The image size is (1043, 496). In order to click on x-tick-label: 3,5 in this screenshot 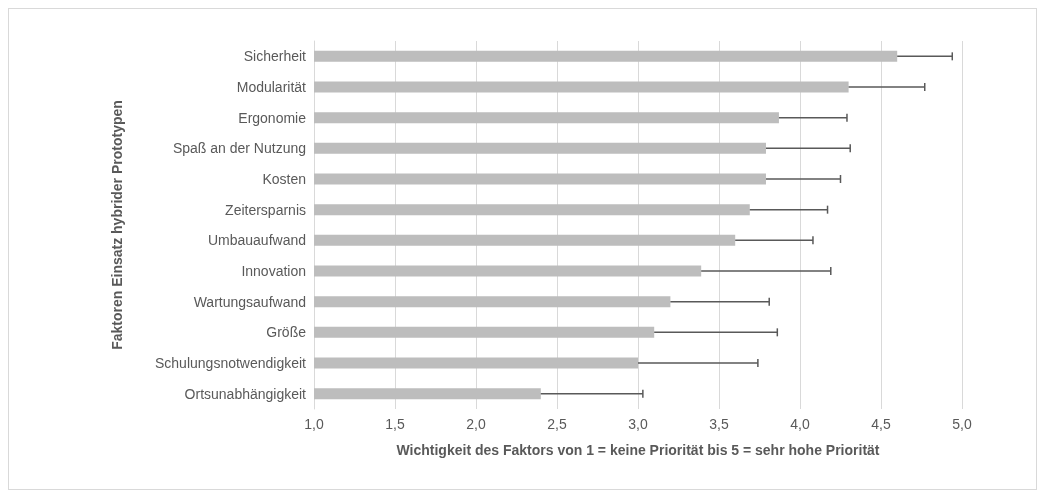, I will do `click(719, 424)`.